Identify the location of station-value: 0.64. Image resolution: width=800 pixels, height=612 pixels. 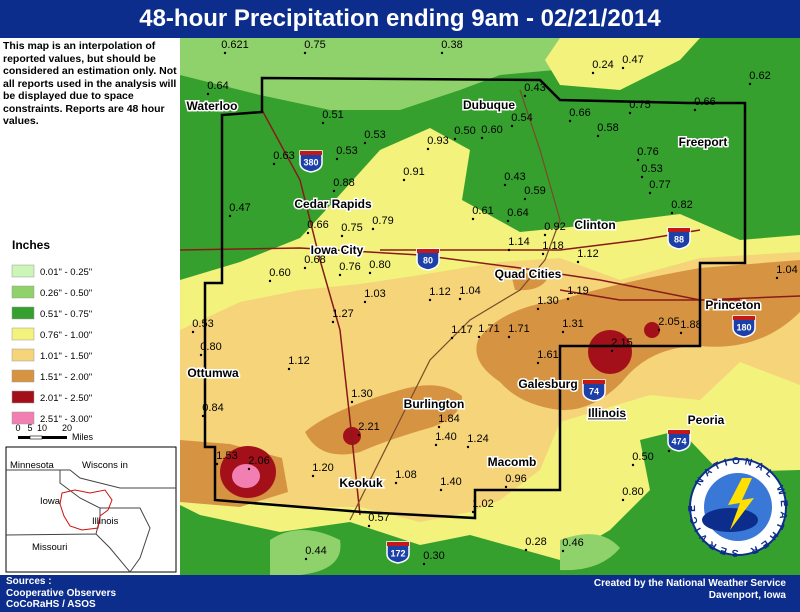
(217, 86).